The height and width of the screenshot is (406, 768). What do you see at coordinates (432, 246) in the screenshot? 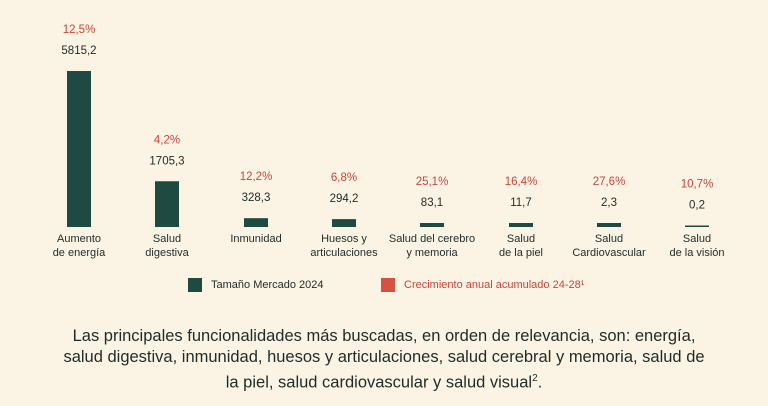
I see `category-label-4: Salud del cerebro y memoria` at bounding box center [432, 246].